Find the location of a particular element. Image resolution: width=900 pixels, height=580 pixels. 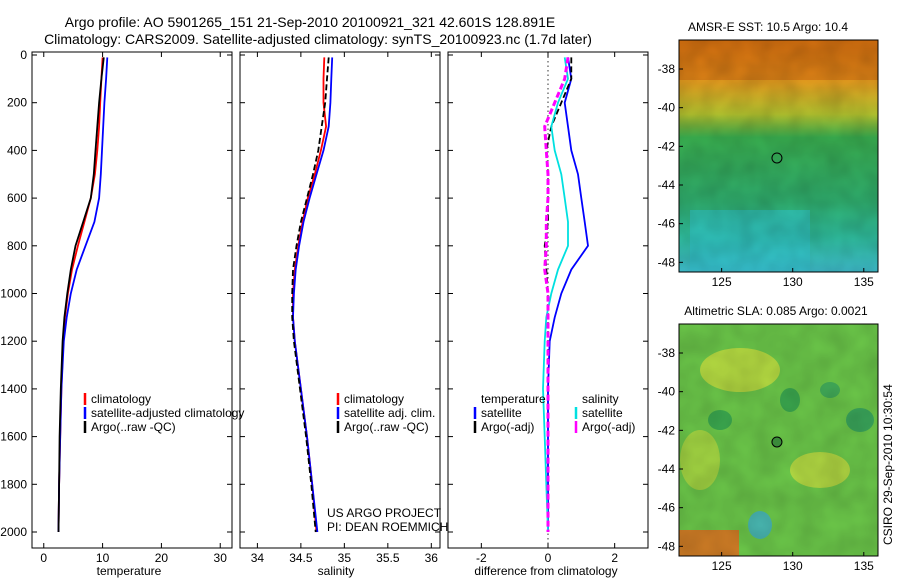

salinity-xlabel: salinity is located at coordinates (336, 571).